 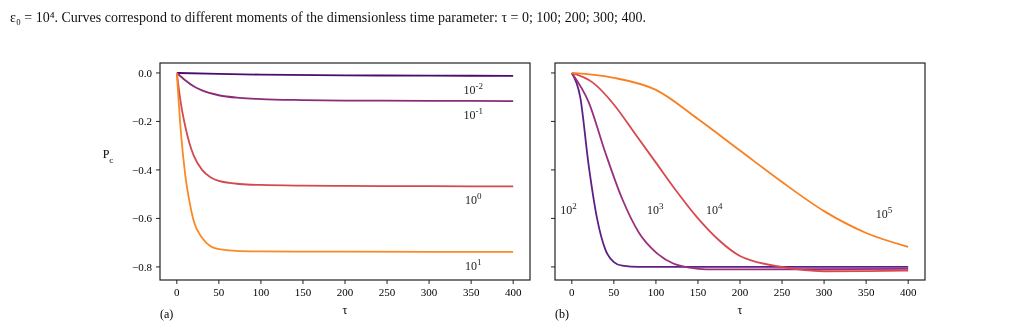 What do you see at coordinates (108, 155) in the screenshot?
I see `y-axis-title: P$_{c}$` at bounding box center [108, 155].